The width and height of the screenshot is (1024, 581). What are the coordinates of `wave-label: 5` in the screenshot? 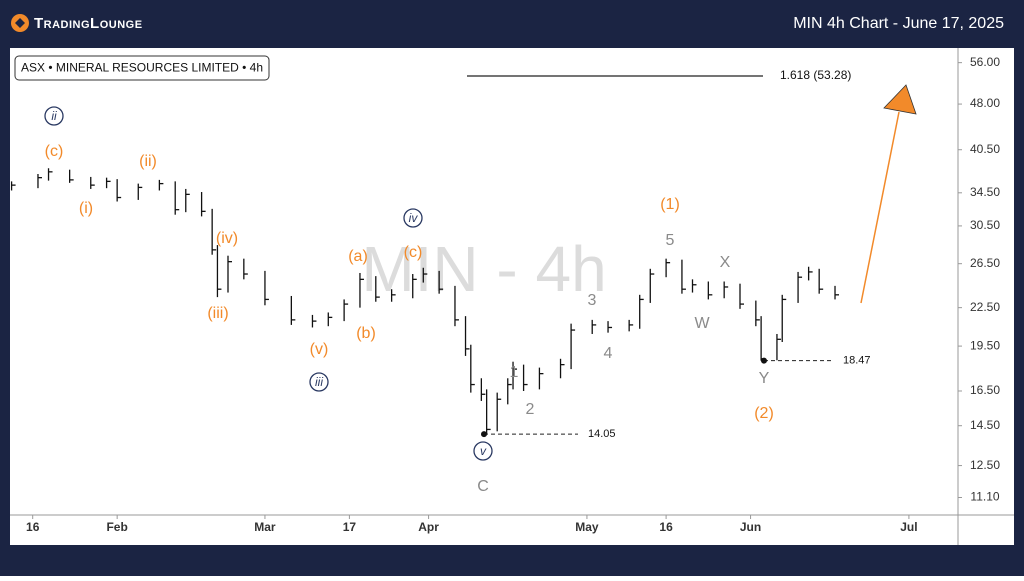 It's located at (670, 240).